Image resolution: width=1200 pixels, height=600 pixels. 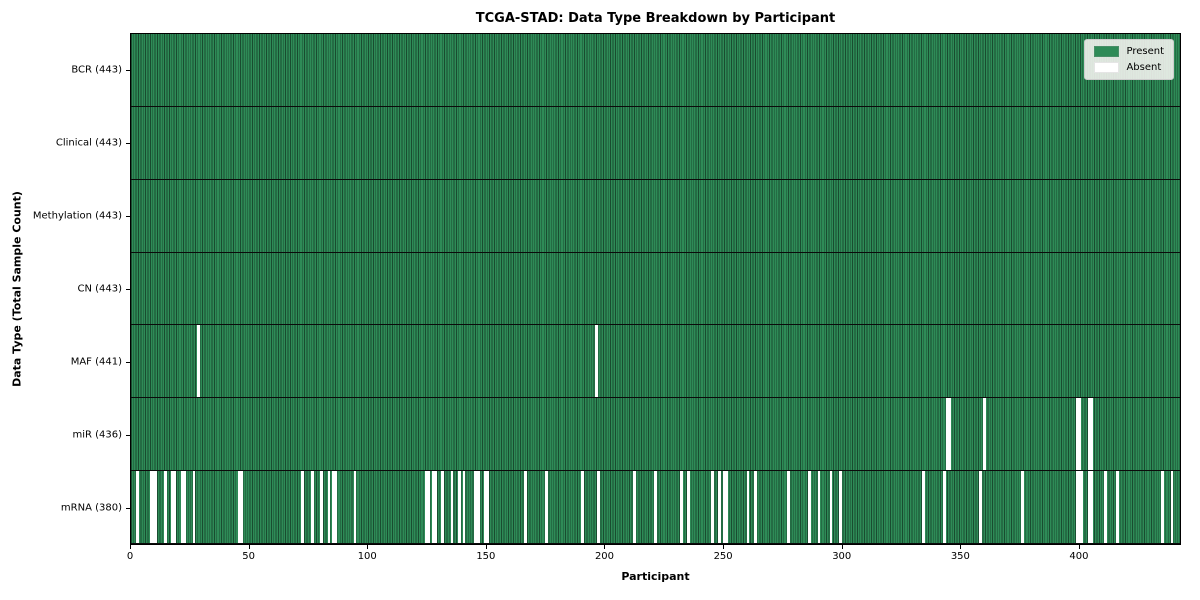 What do you see at coordinates (97, 435) in the screenshot?
I see `row-label-mir: miR (436)` at bounding box center [97, 435].